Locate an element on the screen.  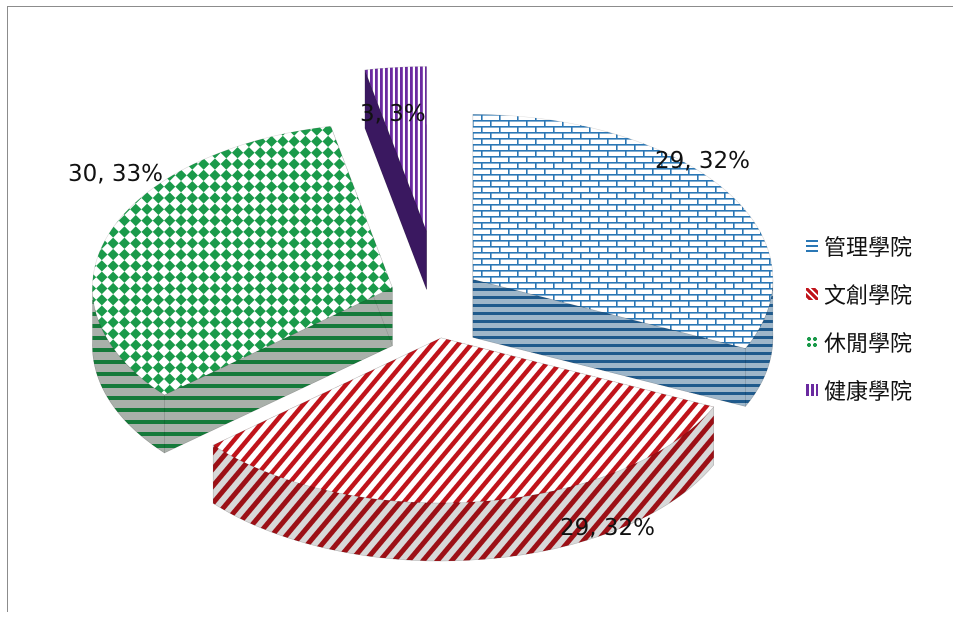
legend-item-leisure: 休閒學院 is located at coordinates (859, 342).